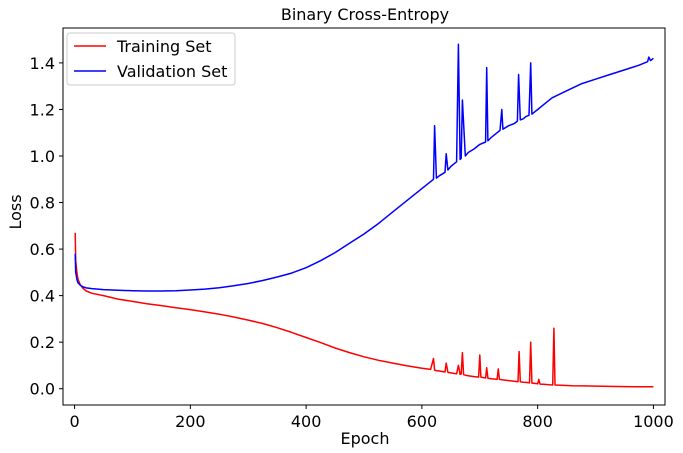 The image size is (683, 453). What do you see at coordinates (306, 421) in the screenshot?
I see `x-tick-label: 400` at bounding box center [306, 421].